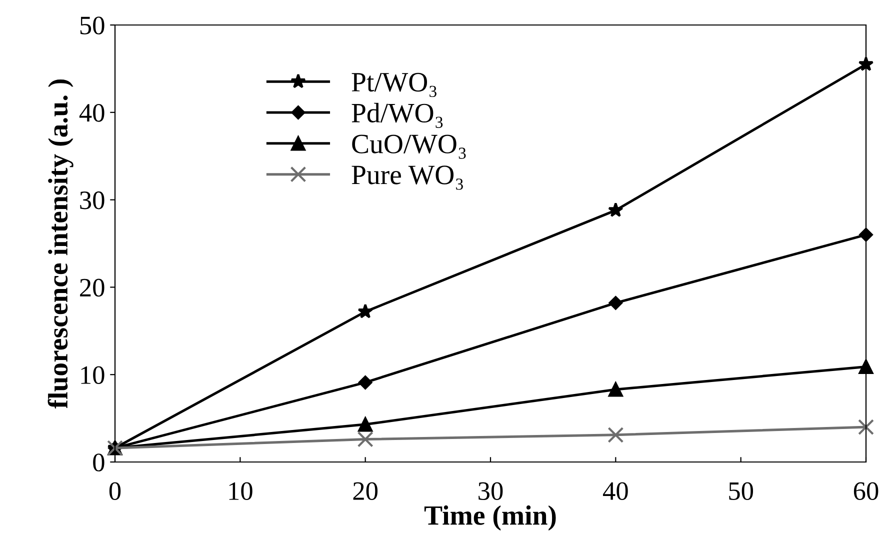 Image resolution: width=885 pixels, height=545 pixels. I want to click on y-tick-label: 10, so click(92, 375).